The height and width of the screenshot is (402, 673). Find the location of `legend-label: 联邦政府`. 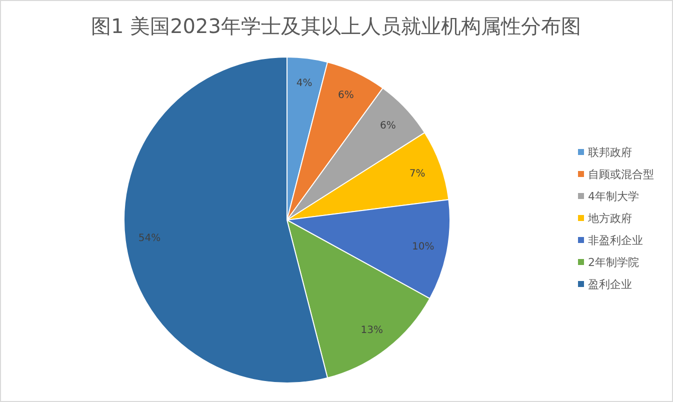

legend-label: 联邦政府 is located at coordinates (610, 152).